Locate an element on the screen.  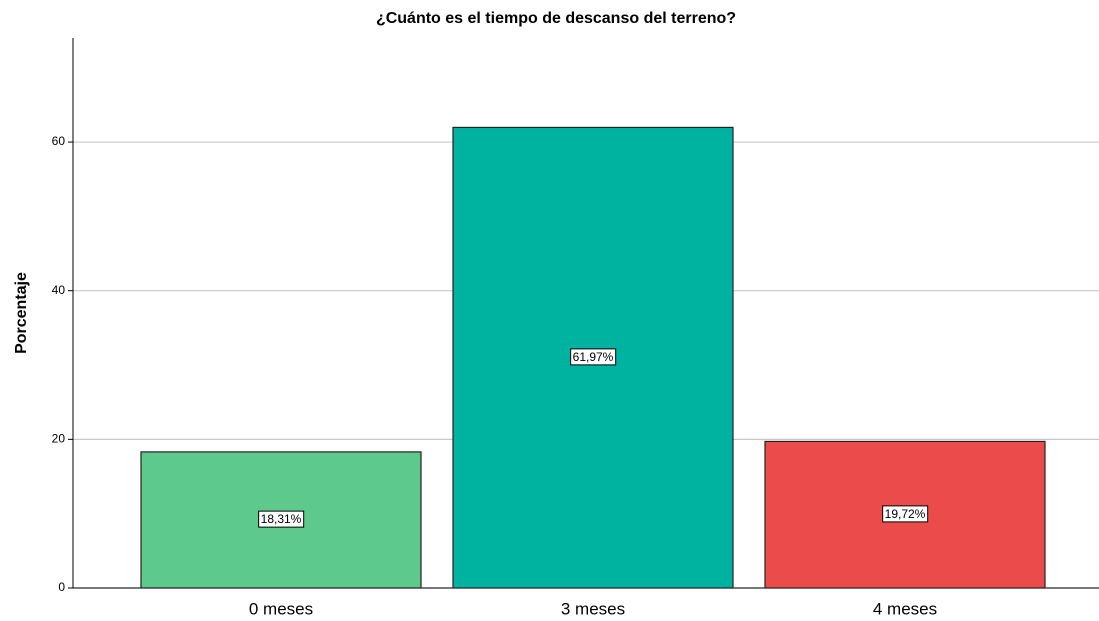
y-tick-label: 60 is located at coordinates (59, 141).